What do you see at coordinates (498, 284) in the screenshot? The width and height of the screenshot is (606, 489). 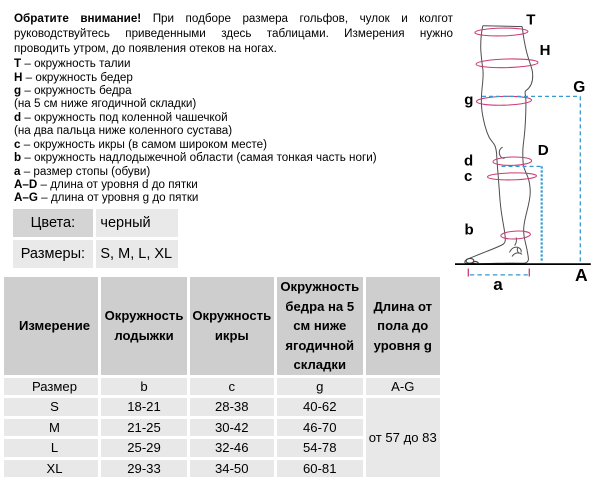 I see `svg-text: a` at bounding box center [498, 284].